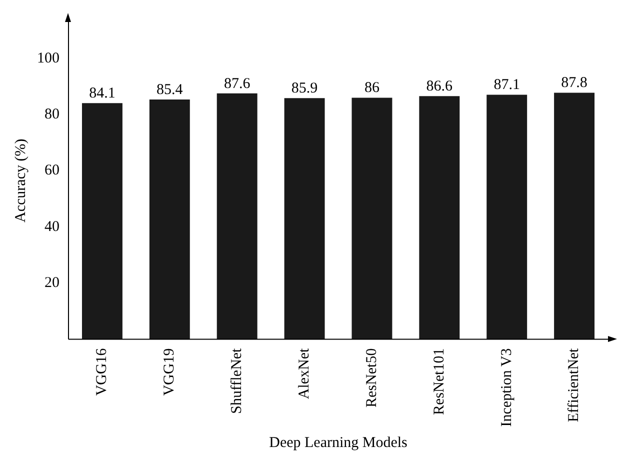 The width and height of the screenshot is (636, 464). Describe the element at coordinates (574, 384) in the screenshot. I see `x-tick-label: EfficientNet` at that location.